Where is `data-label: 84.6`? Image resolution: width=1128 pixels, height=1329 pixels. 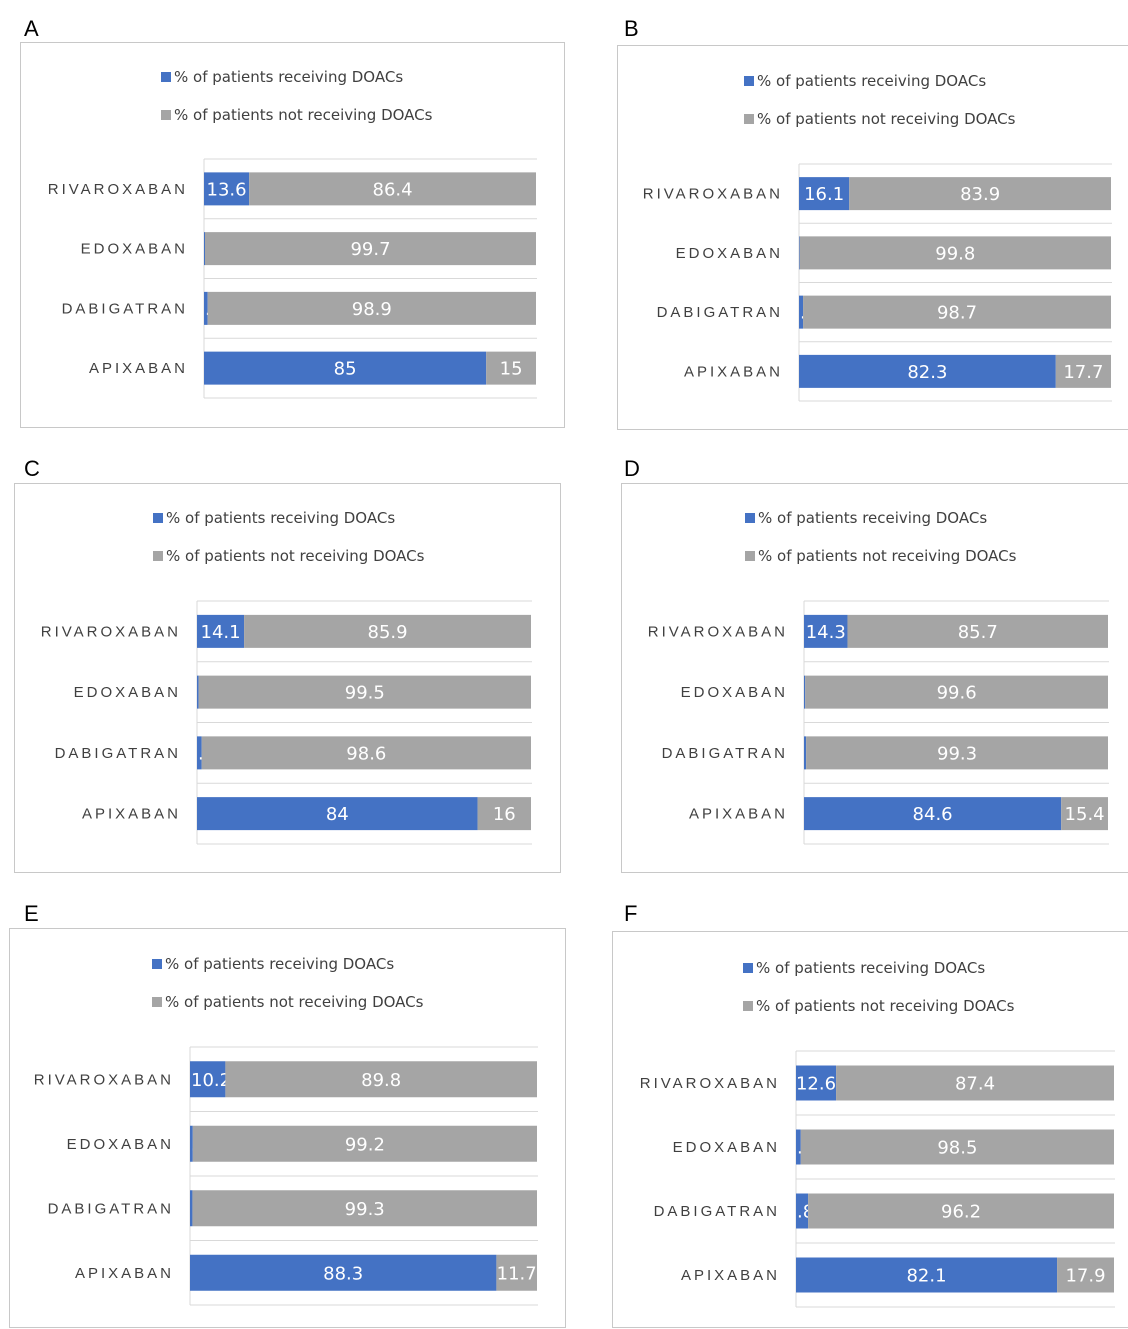 data-label: 84.6 is located at coordinates (933, 814).